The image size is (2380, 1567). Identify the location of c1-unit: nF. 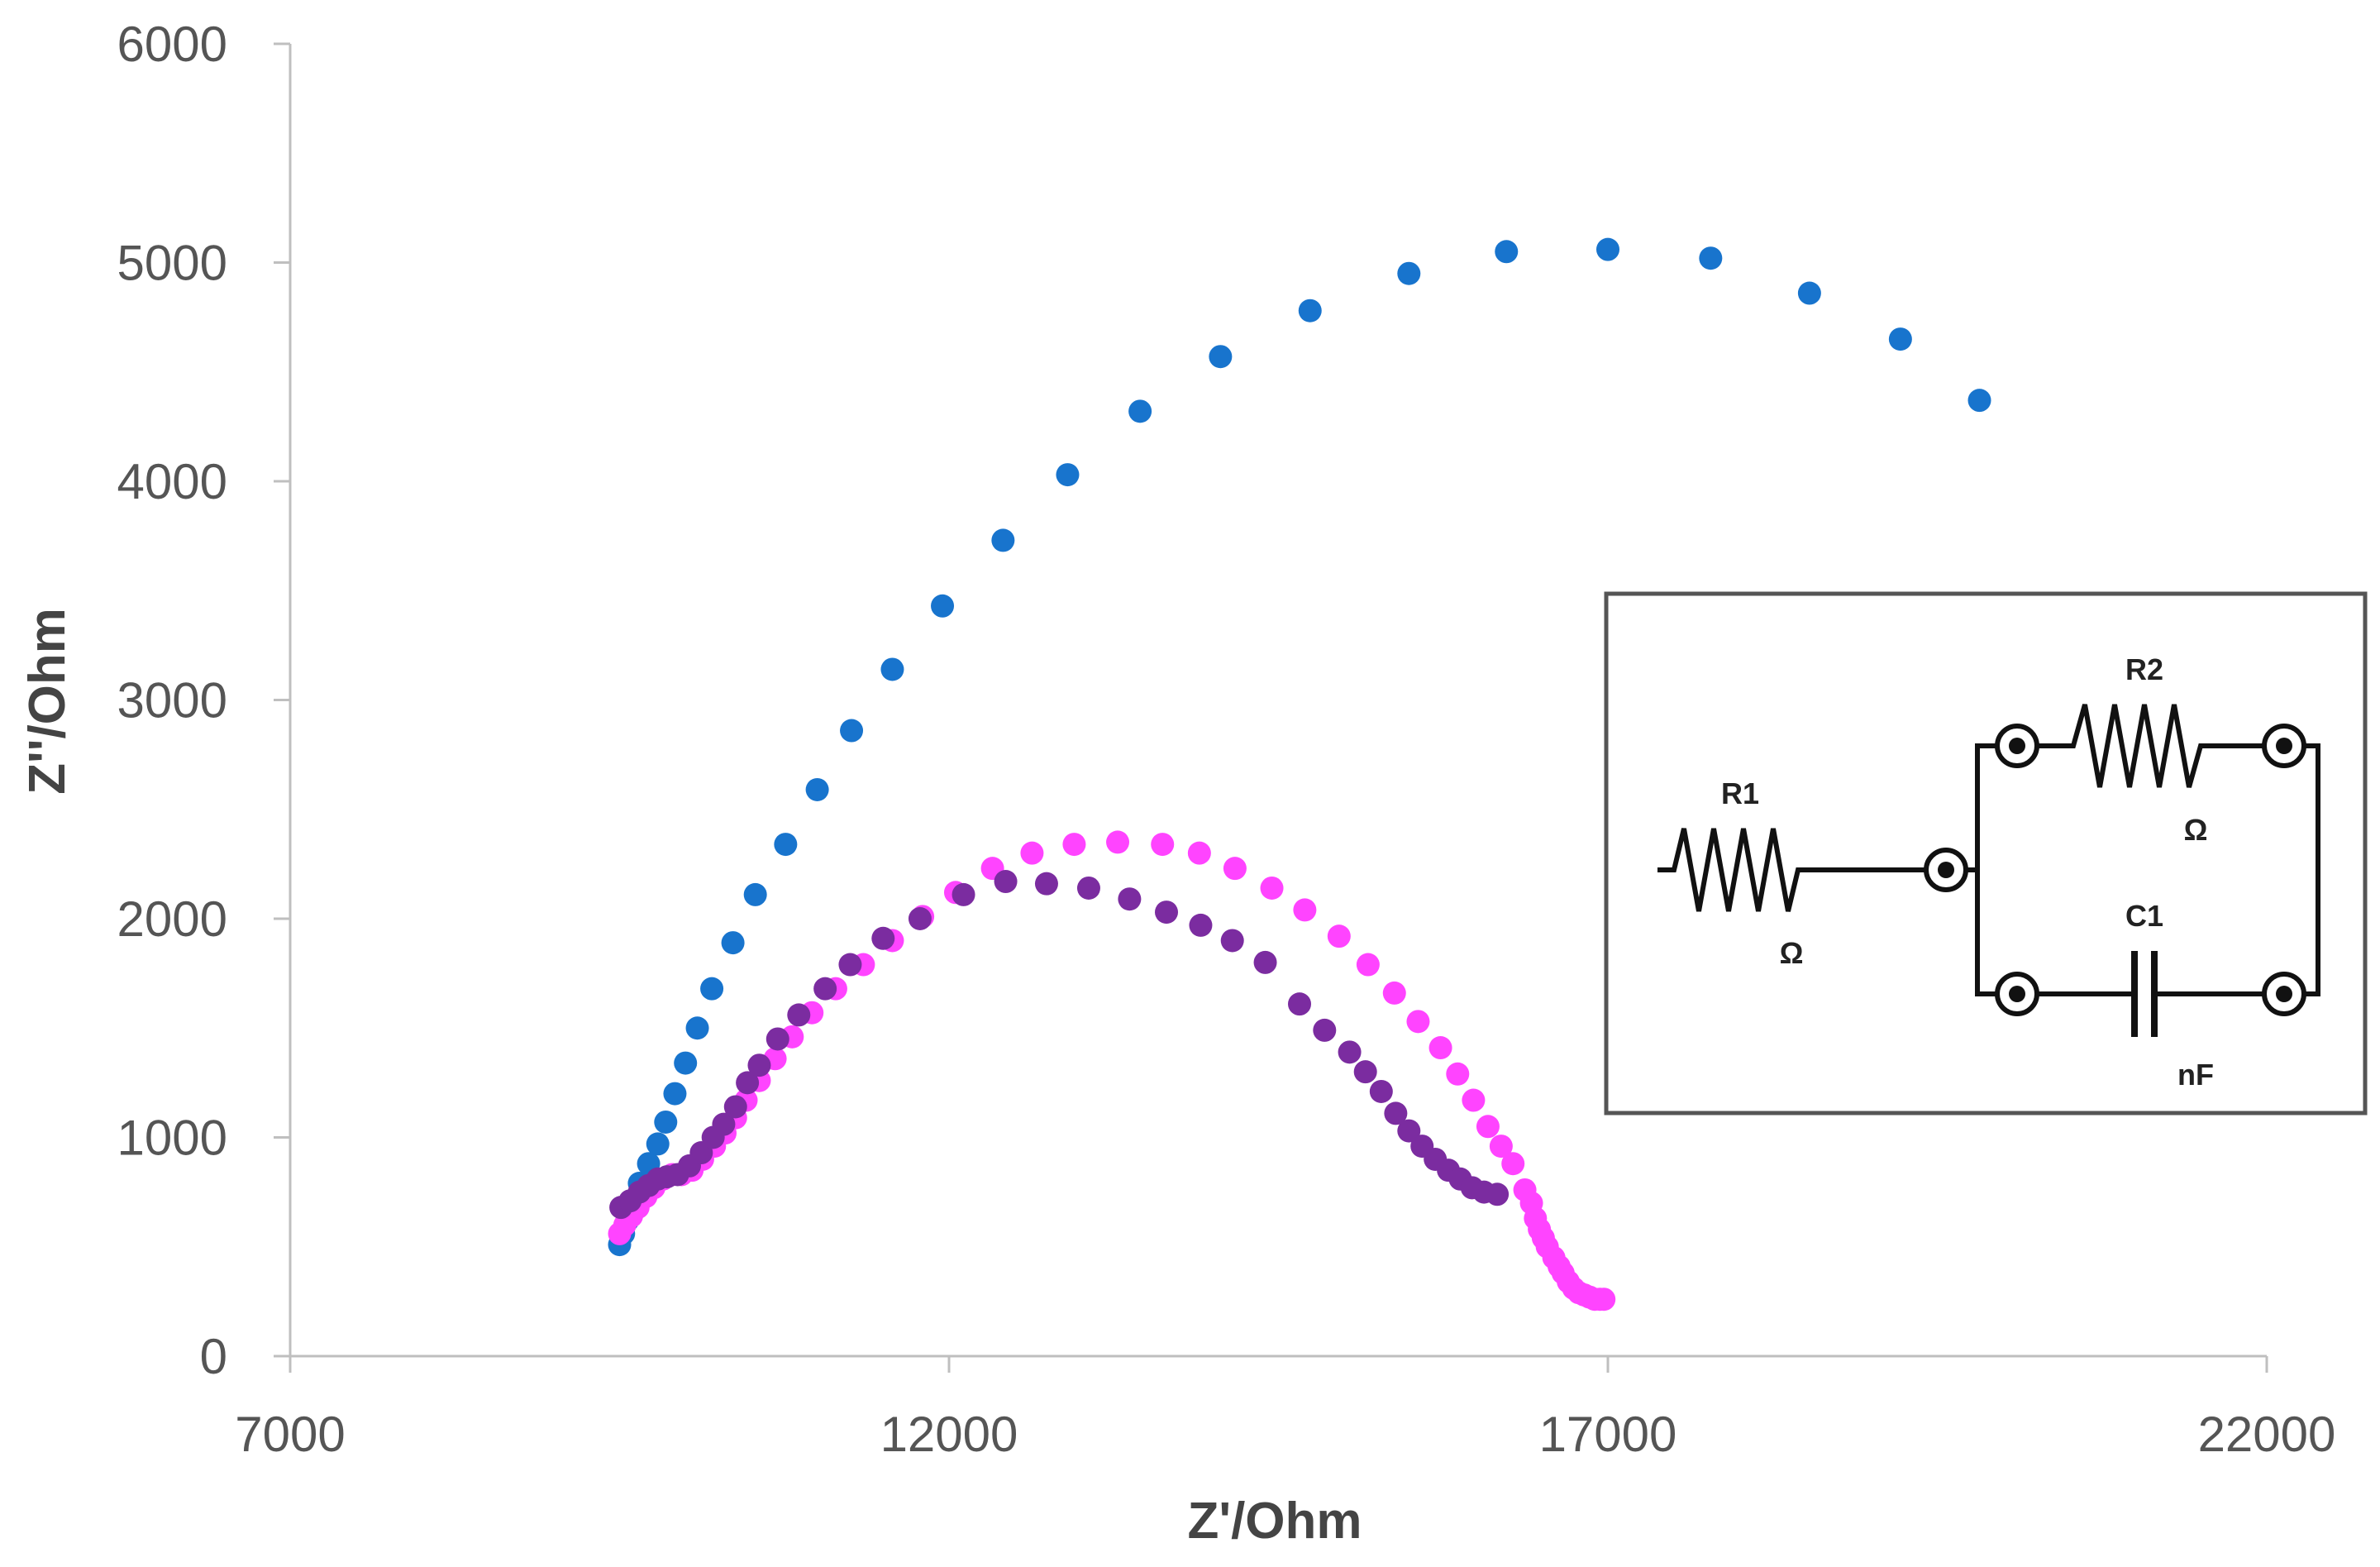
(2195, 1075).